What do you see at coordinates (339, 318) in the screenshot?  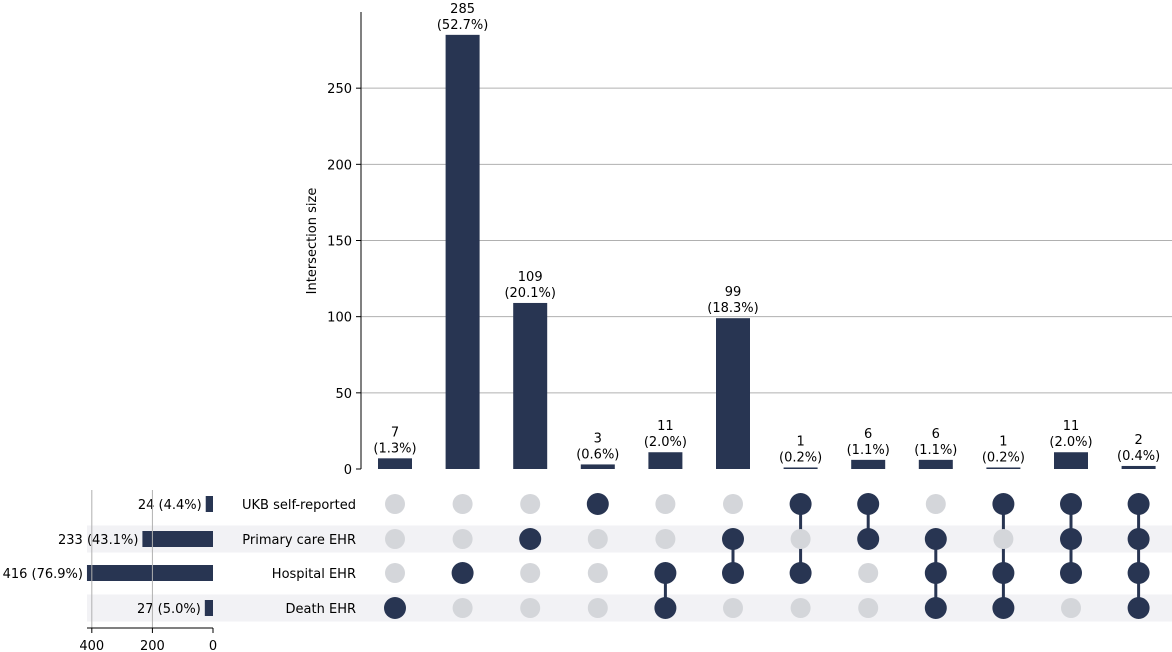 I see `y-tick-label: 100` at bounding box center [339, 318].